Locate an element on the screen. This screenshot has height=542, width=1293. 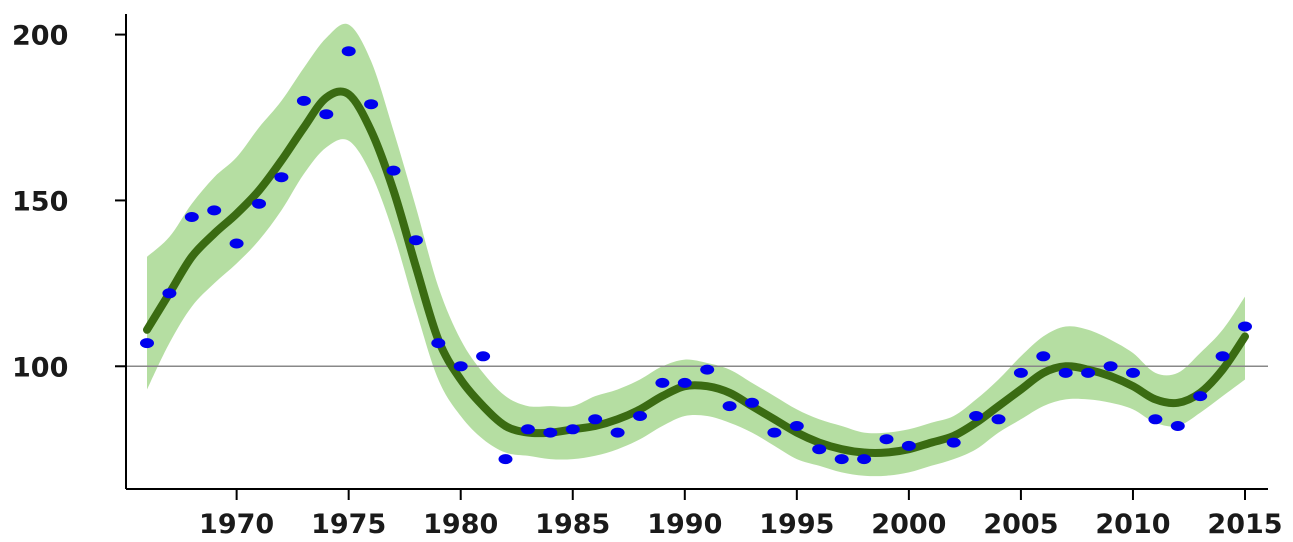
y-tick-label: 150 is located at coordinates (40, 201).